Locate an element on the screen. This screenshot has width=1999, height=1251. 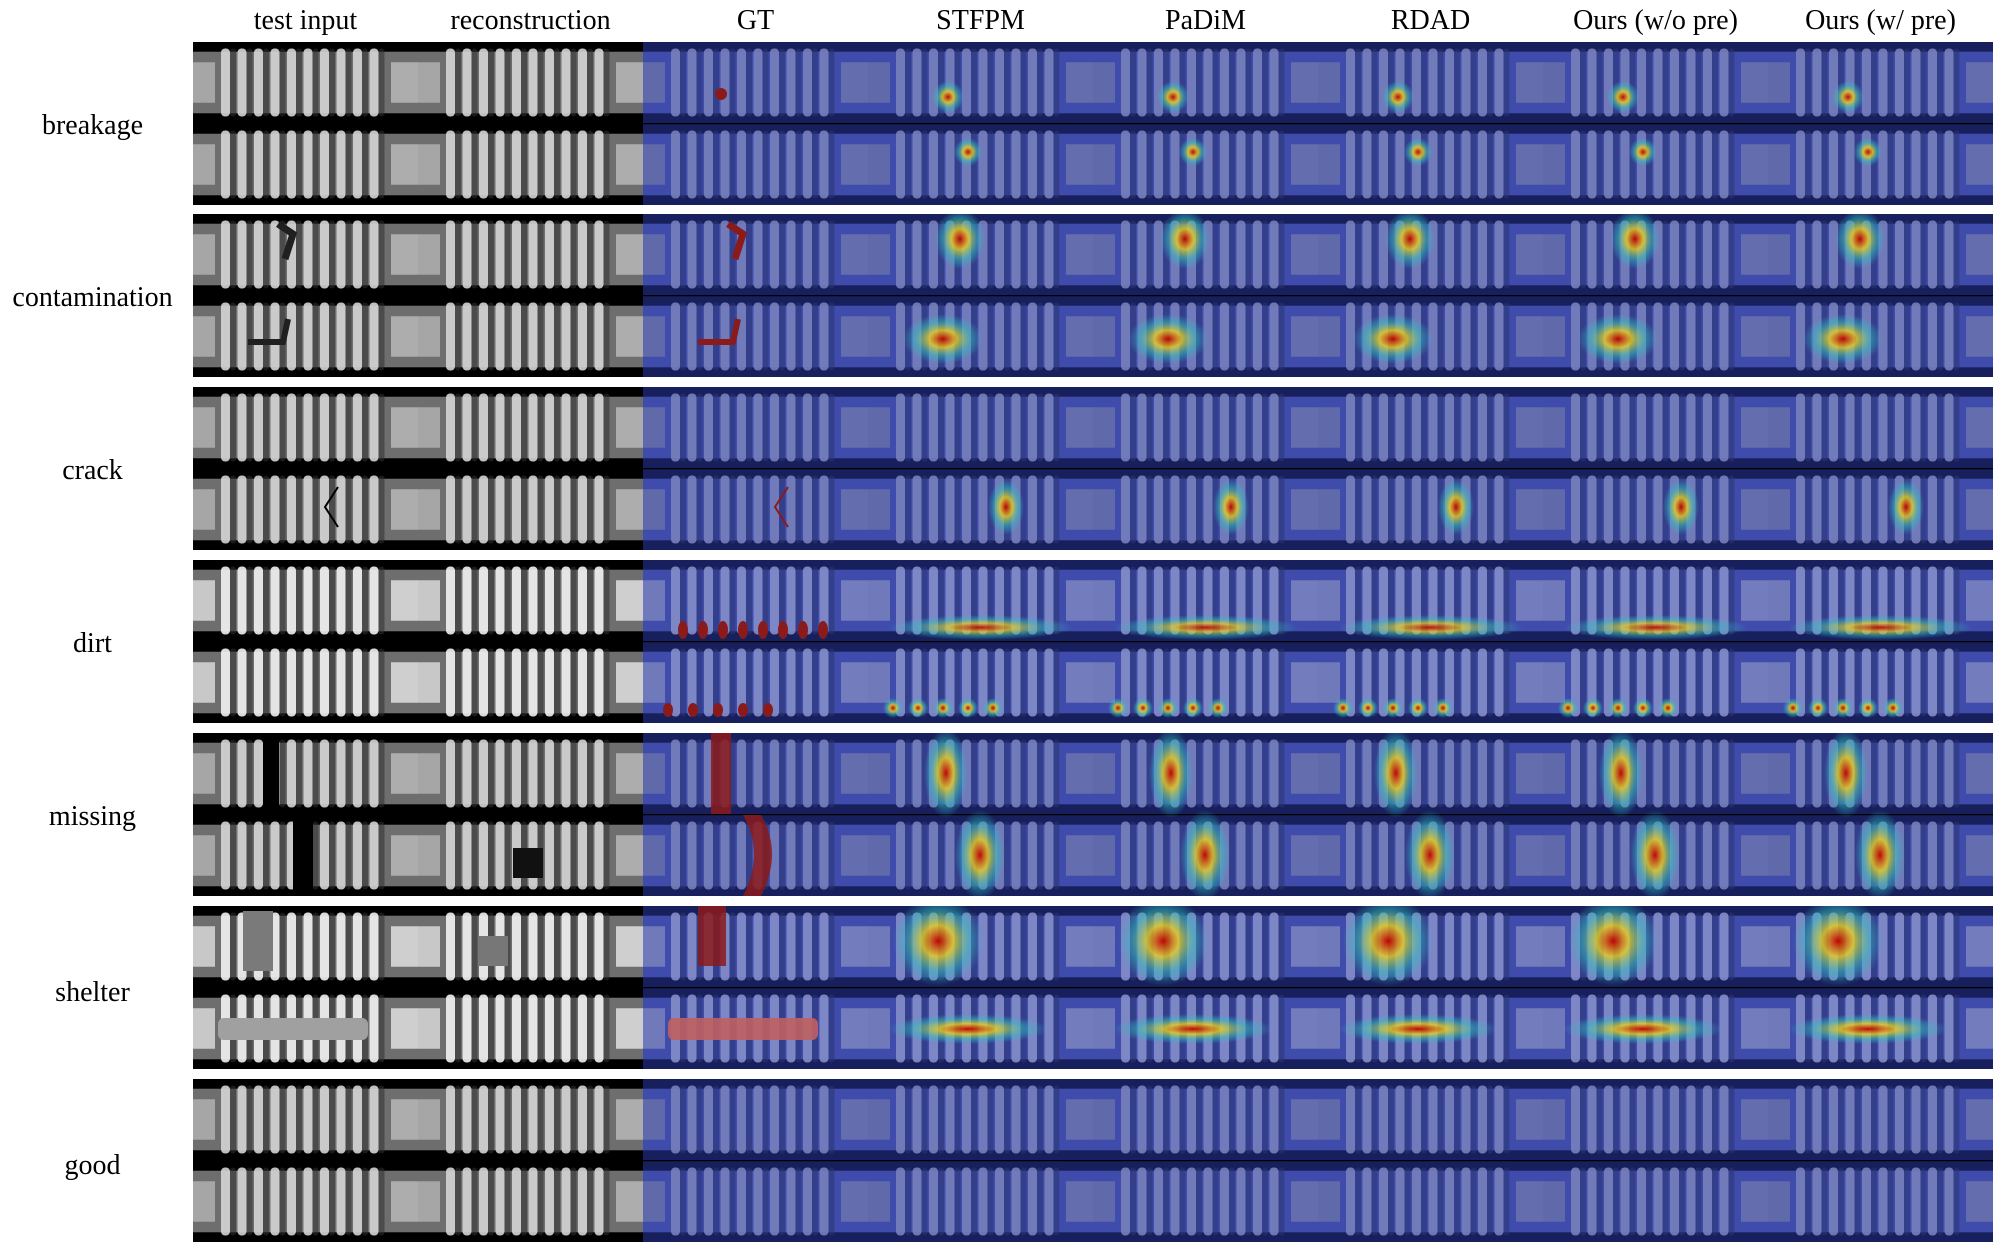
column-title-gt: GT is located at coordinates (755, 20).